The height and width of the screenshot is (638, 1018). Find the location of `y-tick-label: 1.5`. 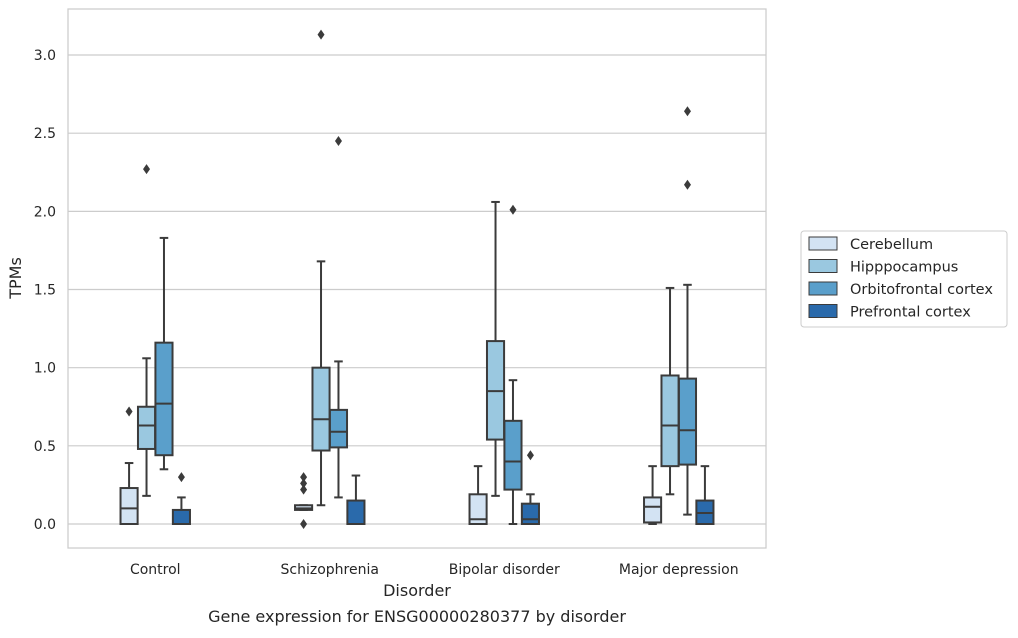

y-tick-label: 1.5 is located at coordinates (45, 291).